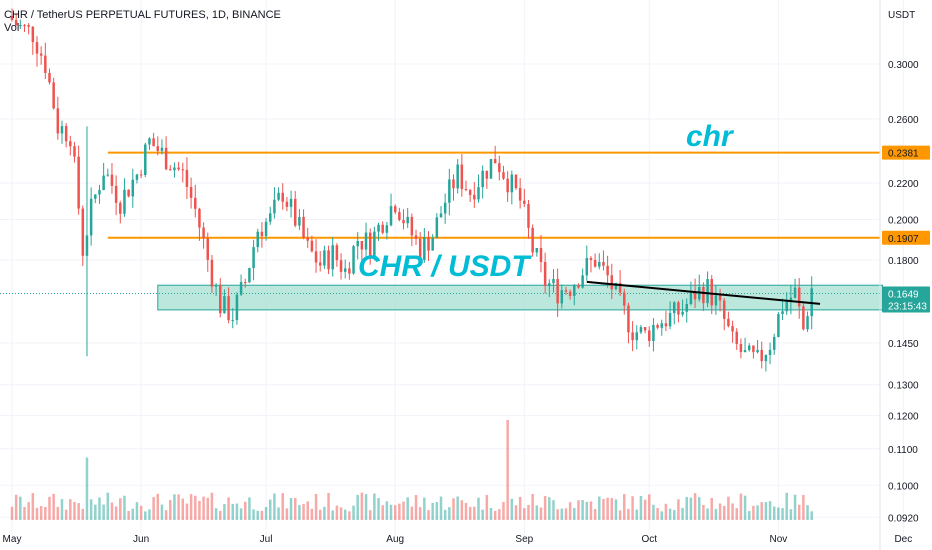 The width and height of the screenshot is (932, 550). What do you see at coordinates (901, 15) in the screenshot?
I see `currency-label: USDT` at bounding box center [901, 15].